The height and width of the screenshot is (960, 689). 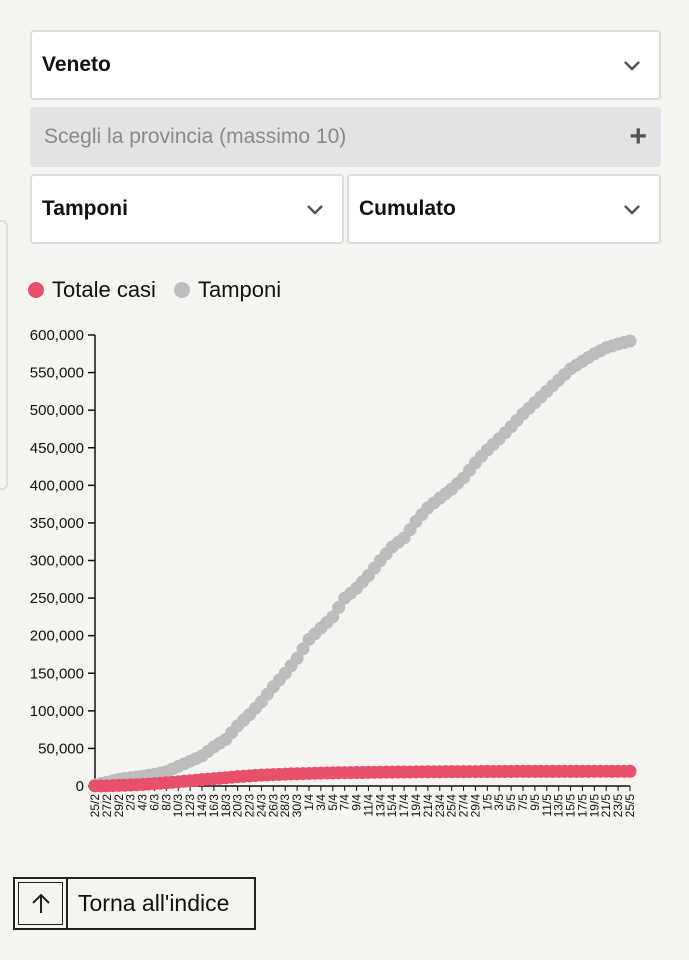 What do you see at coordinates (523, 802) in the screenshot?
I see `x-tick-label: 7/5` at bounding box center [523, 802].